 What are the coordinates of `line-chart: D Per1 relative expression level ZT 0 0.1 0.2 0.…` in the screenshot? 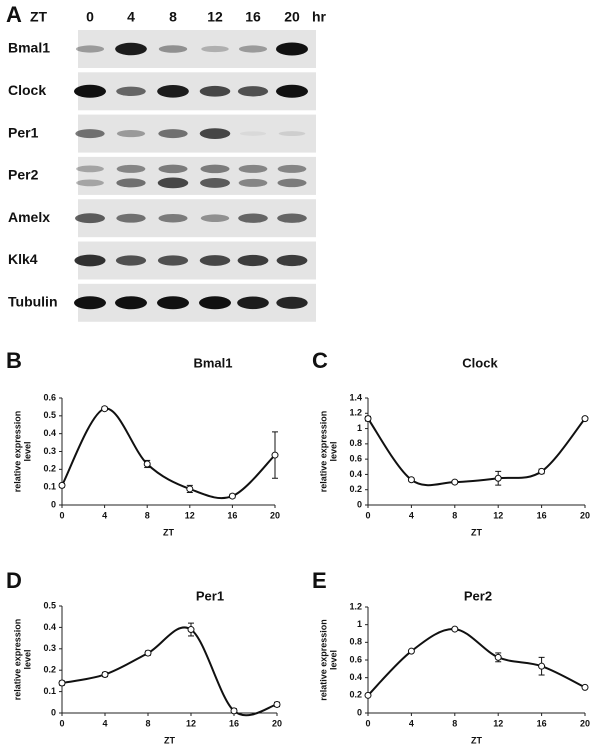 It's located at (144, 657).